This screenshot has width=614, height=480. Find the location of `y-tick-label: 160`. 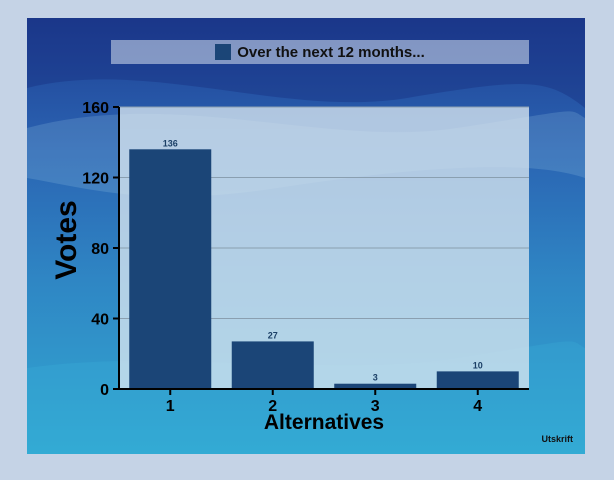

y-tick-label: 160 is located at coordinates (95, 108).